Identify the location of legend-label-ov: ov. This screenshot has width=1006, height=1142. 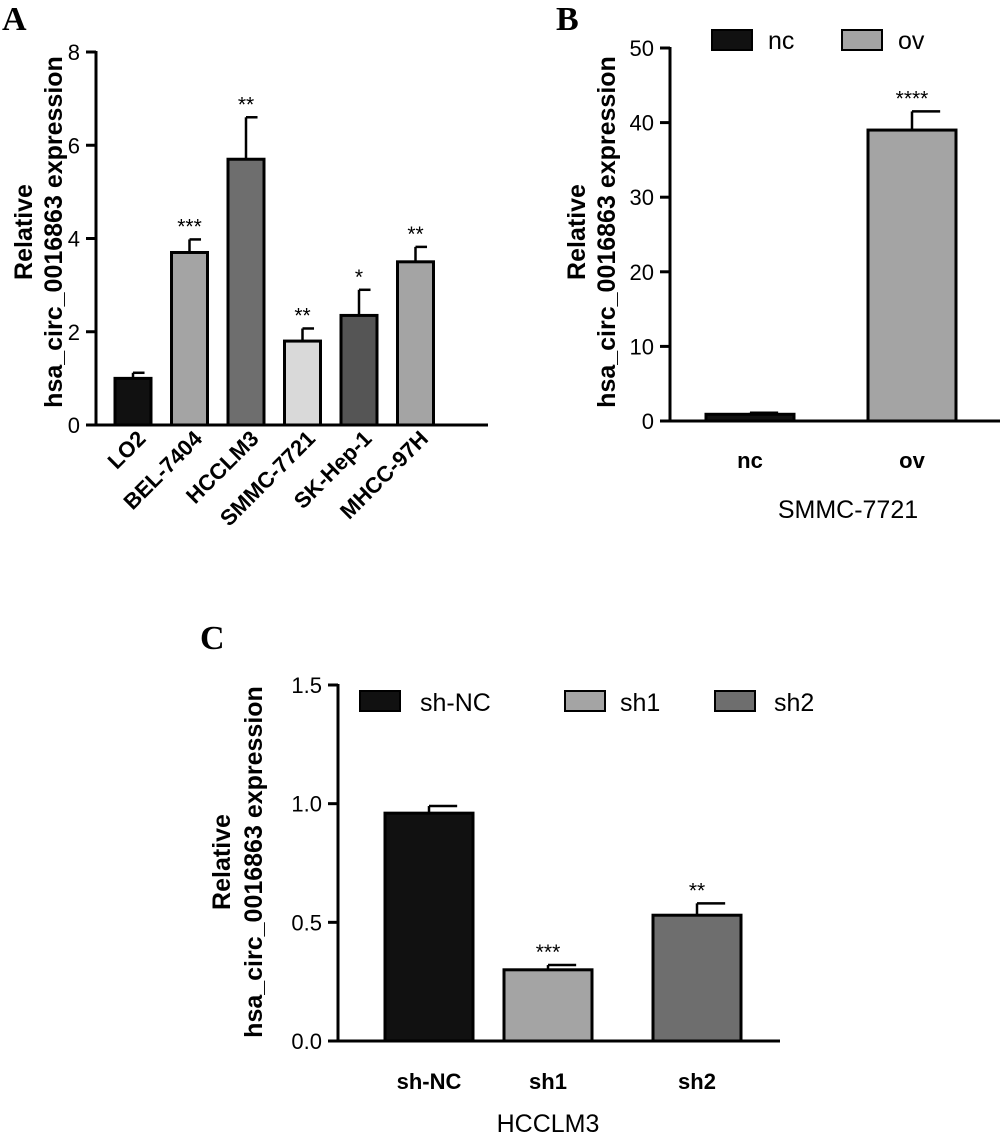
(911, 41).